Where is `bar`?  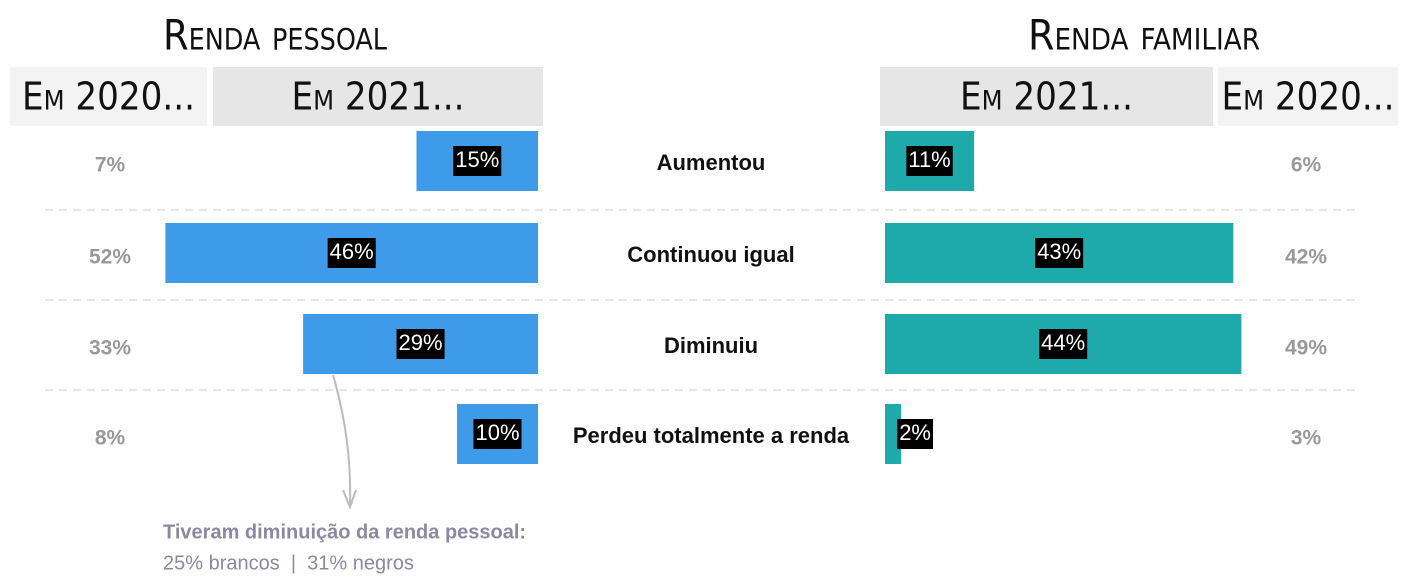
bar is located at coordinates (893, 434).